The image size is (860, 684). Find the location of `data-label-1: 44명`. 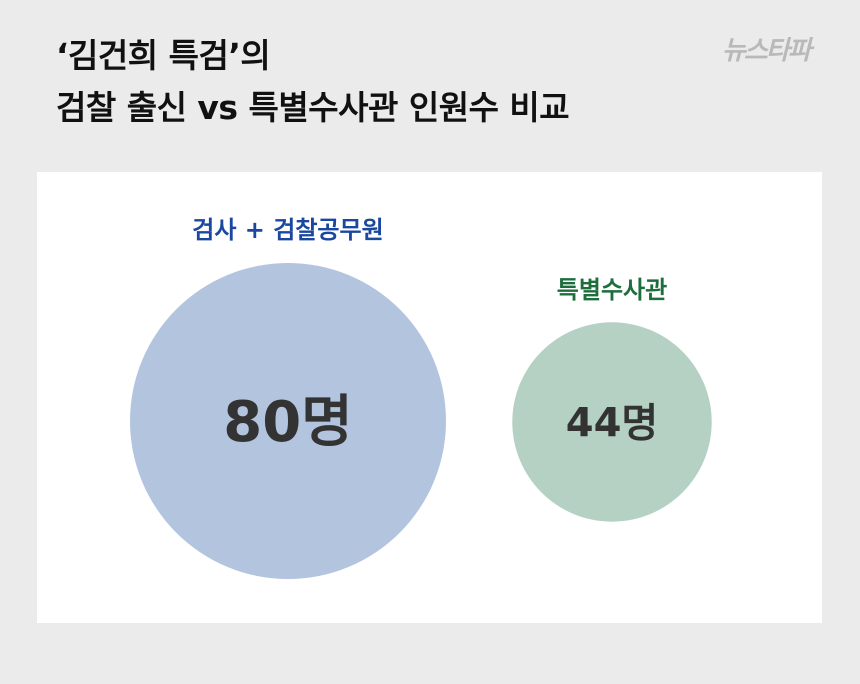

data-label-1: 44명 is located at coordinates (612, 423).